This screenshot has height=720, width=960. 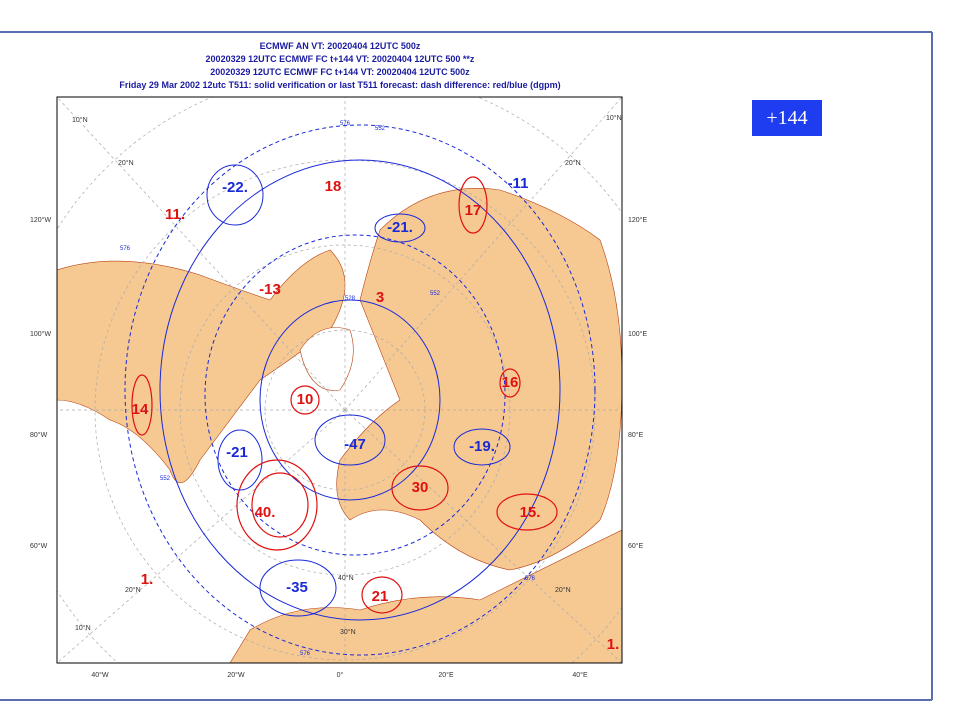 What do you see at coordinates (510, 382) in the screenshot?
I see `anomaly-label: 16` at bounding box center [510, 382].